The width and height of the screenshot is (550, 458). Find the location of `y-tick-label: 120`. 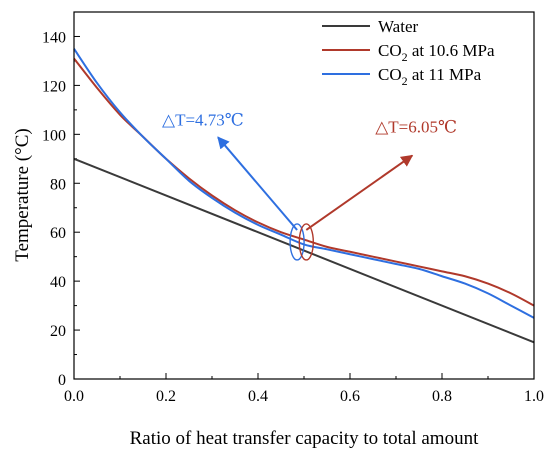

y-tick-label: 120 is located at coordinates (54, 86).